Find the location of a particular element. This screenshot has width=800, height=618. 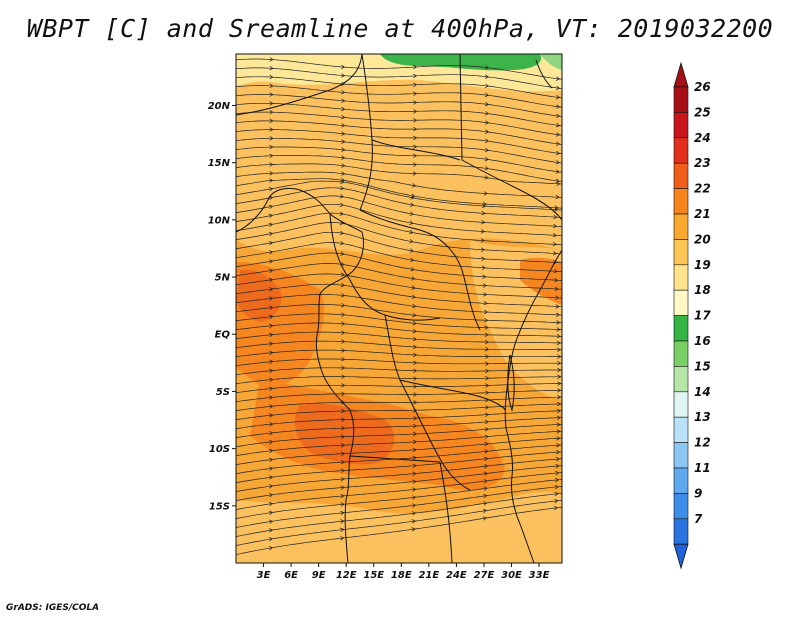

lat-tick-label: 15S is located at coordinates (219, 506).